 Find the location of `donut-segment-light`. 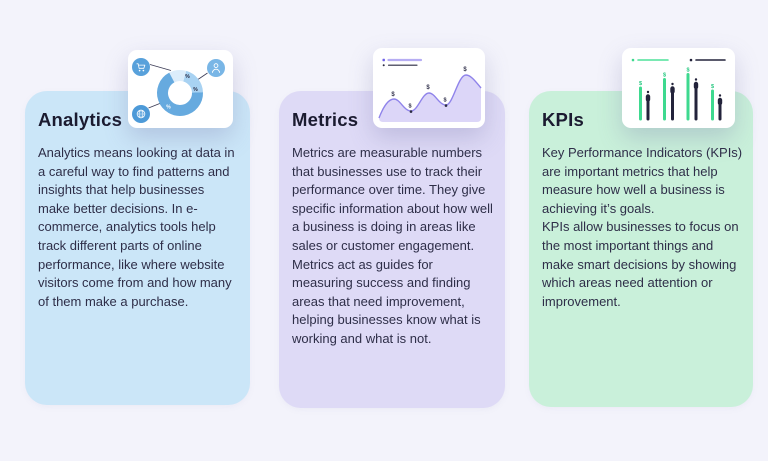

donut-segment-light is located at coordinates (192, 82).